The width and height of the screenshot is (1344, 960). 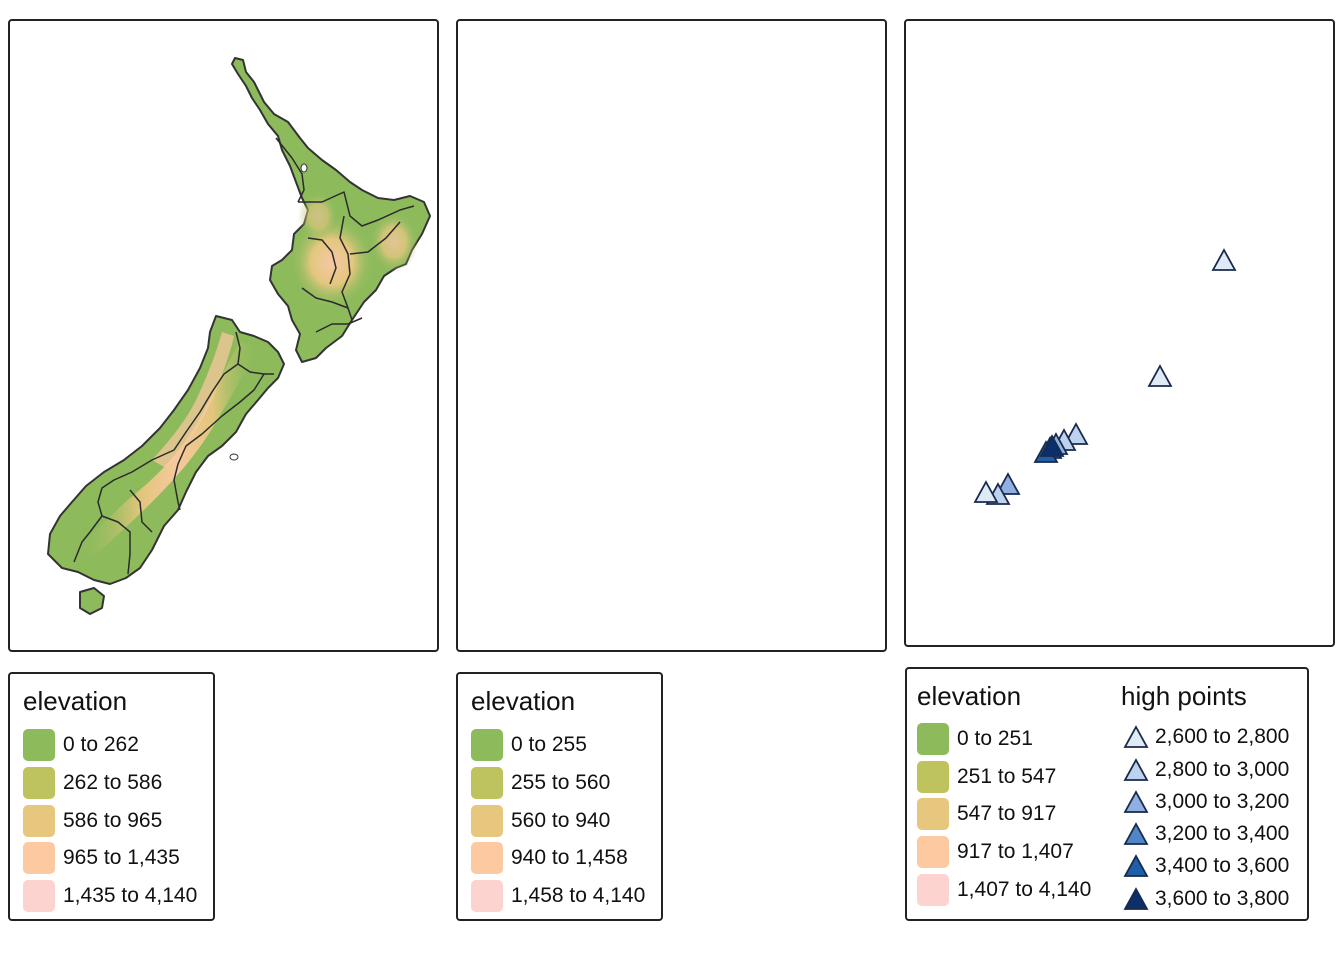 I want to click on legend-item: 586 to 965, so click(x=92, y=821).